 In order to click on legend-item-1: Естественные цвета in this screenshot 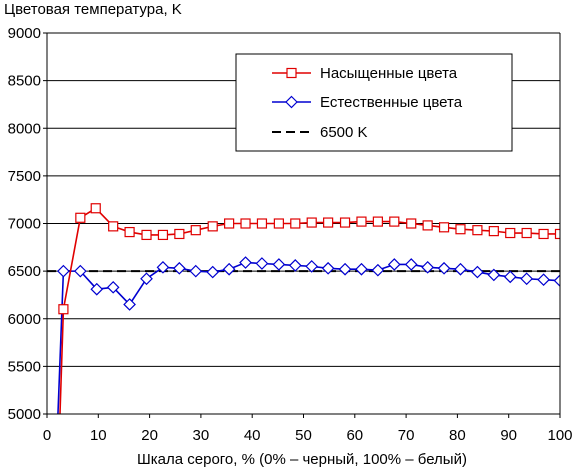, I will do `click(367, 102)`.